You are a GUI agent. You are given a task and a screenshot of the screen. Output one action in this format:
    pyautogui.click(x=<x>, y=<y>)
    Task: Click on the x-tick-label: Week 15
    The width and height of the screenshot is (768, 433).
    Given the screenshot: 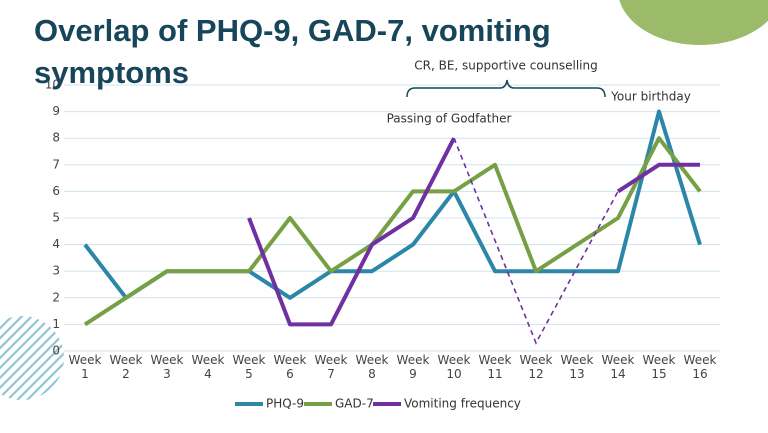 What is the action you would take?
    pyautogui.click(x=659, y=367)
    